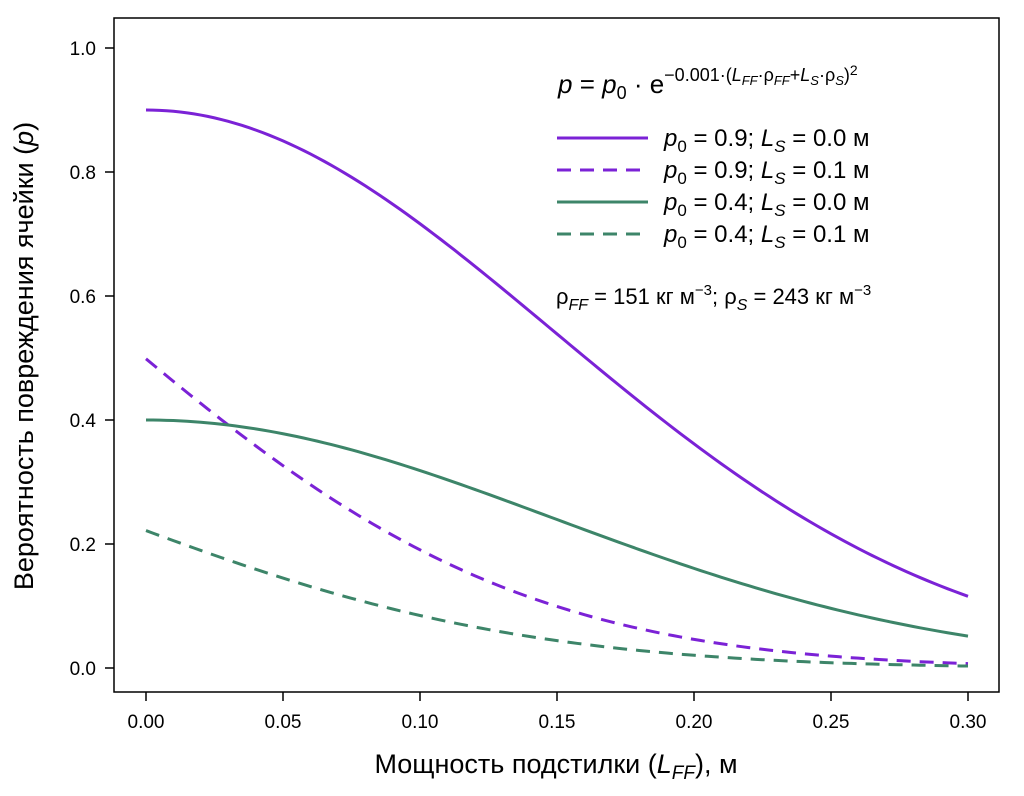  What do you see at coordinates (83, 49) in the screenshot?
I see `y-tick-label: 1.0` at bounding box center [83, 49].